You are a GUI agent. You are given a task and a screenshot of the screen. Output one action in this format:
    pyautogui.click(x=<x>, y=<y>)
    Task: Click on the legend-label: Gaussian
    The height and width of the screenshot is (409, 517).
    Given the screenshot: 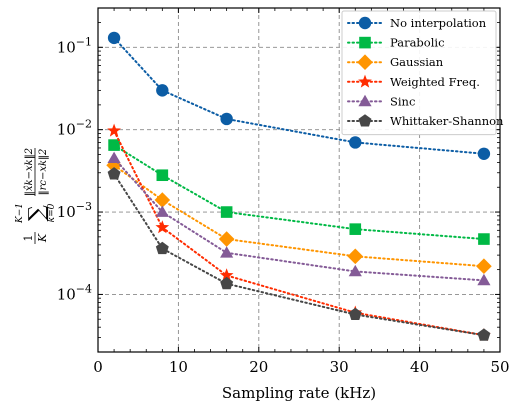 What is the action you would take?
    pyautogui.click(x=417, y=62)
    